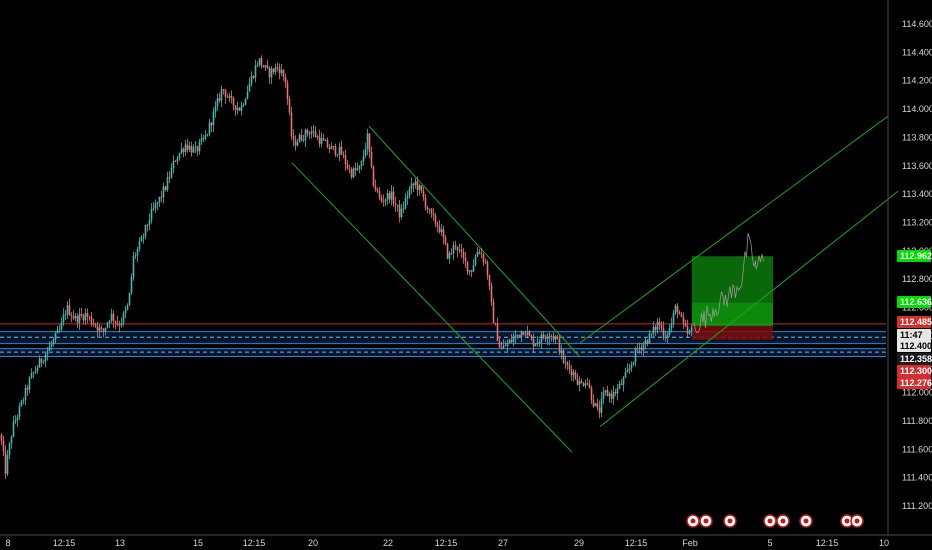 The image size is (932, 550). What do you see at coordinates (916, 346) in the screenshot?
I see `price-tag-label: 112.400` at bounding box center [916, 346].